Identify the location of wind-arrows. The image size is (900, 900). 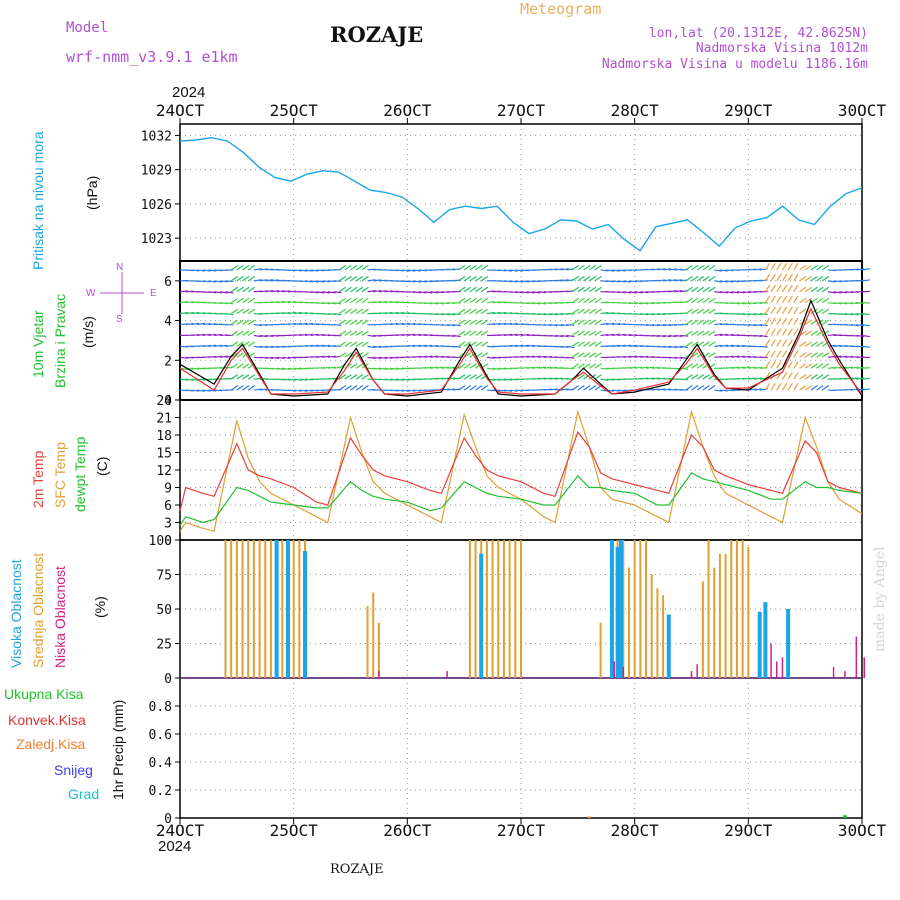
(525, 327).